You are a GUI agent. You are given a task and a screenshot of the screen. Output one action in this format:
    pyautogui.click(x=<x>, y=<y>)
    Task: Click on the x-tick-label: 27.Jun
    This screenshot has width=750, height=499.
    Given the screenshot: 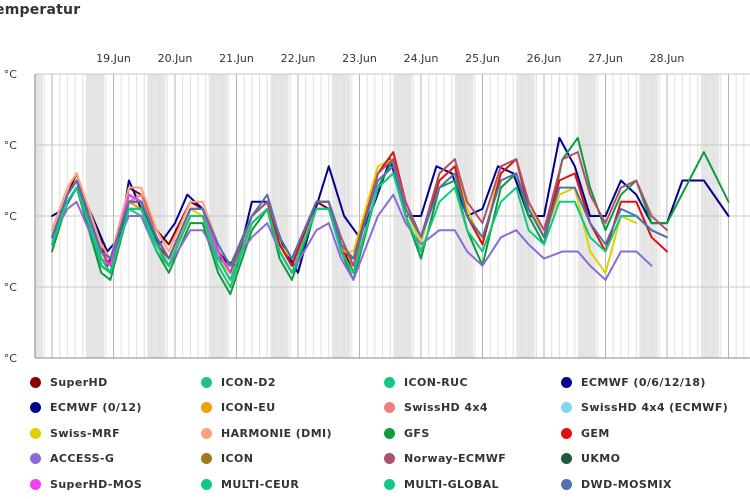 What is the action you would take?
    pyautogui.click(x=605, y=58)
    